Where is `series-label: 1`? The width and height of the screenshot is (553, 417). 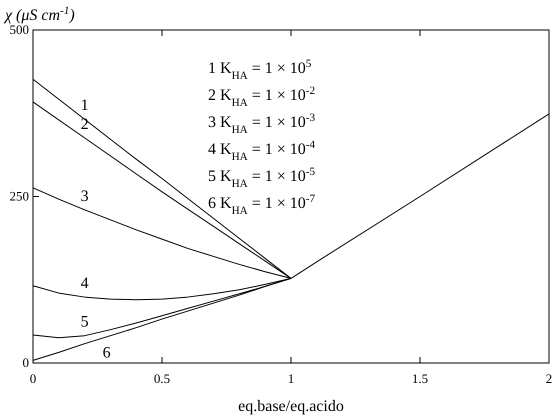
series-label: 1 is located at coordinates (84, 105).